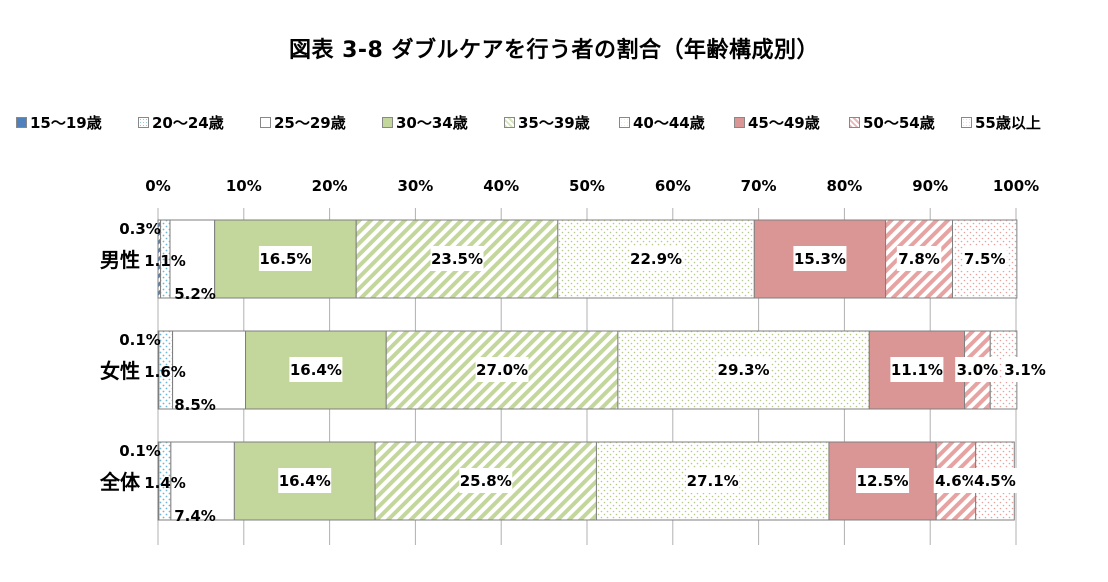 The height and width of the screenshot is (582, 1108). I want to click on data-label: 7.5%, so click(985, 259).